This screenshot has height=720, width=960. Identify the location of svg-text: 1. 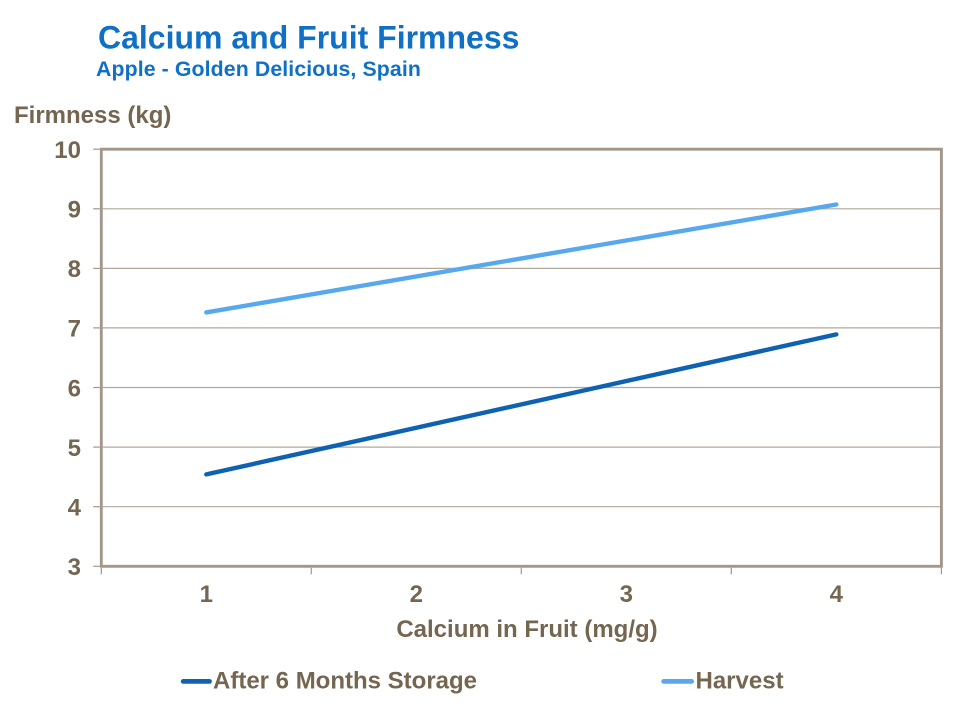
(206, 594).